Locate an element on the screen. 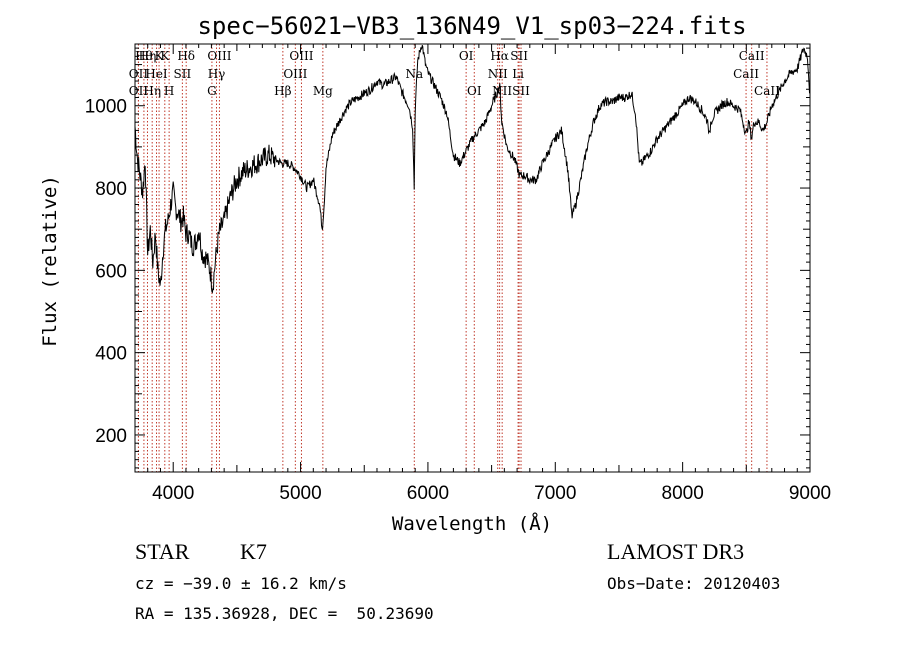  line-label-20: OI is located at coordinates (474, 91).